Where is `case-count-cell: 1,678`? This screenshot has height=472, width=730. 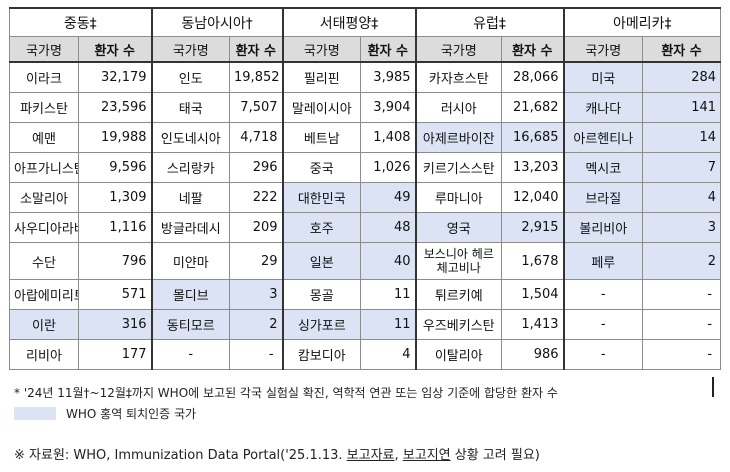
case-count-cell: 1,678 is located at coordinates (533, 261).